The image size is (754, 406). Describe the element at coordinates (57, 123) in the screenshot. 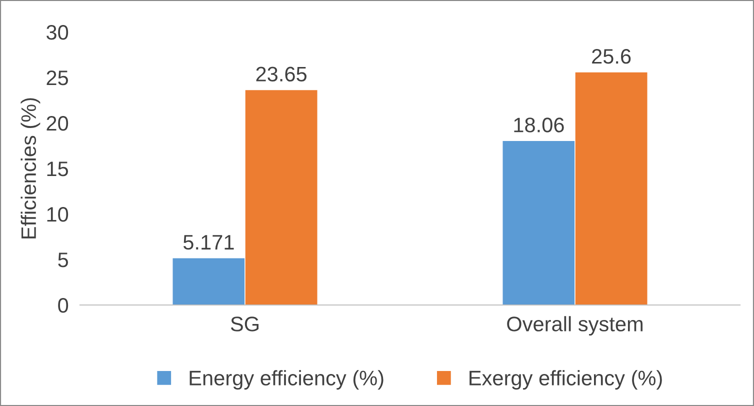

I see `y-tick-label: 20` at that location.